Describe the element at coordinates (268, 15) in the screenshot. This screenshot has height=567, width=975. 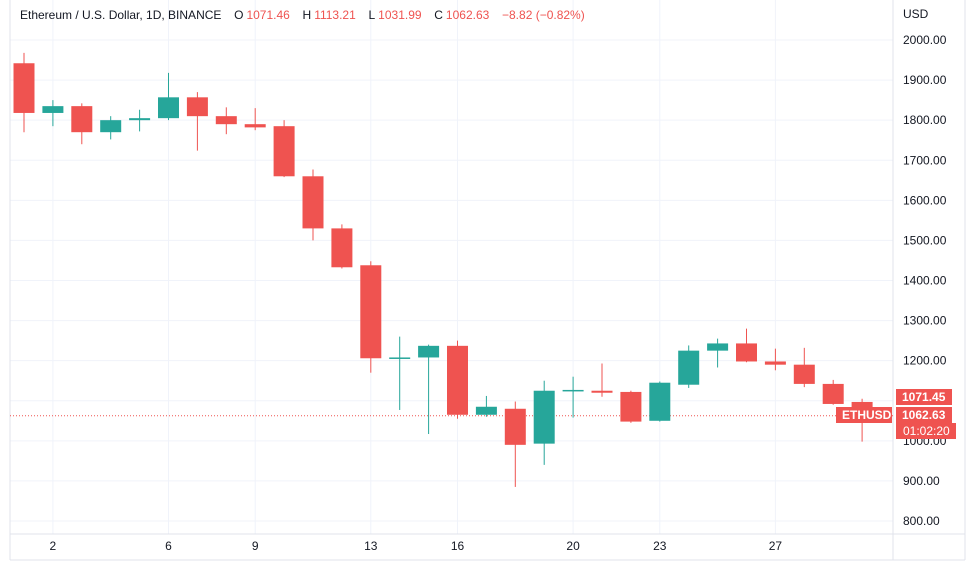
I see `open-value: 1071.46` at that location.